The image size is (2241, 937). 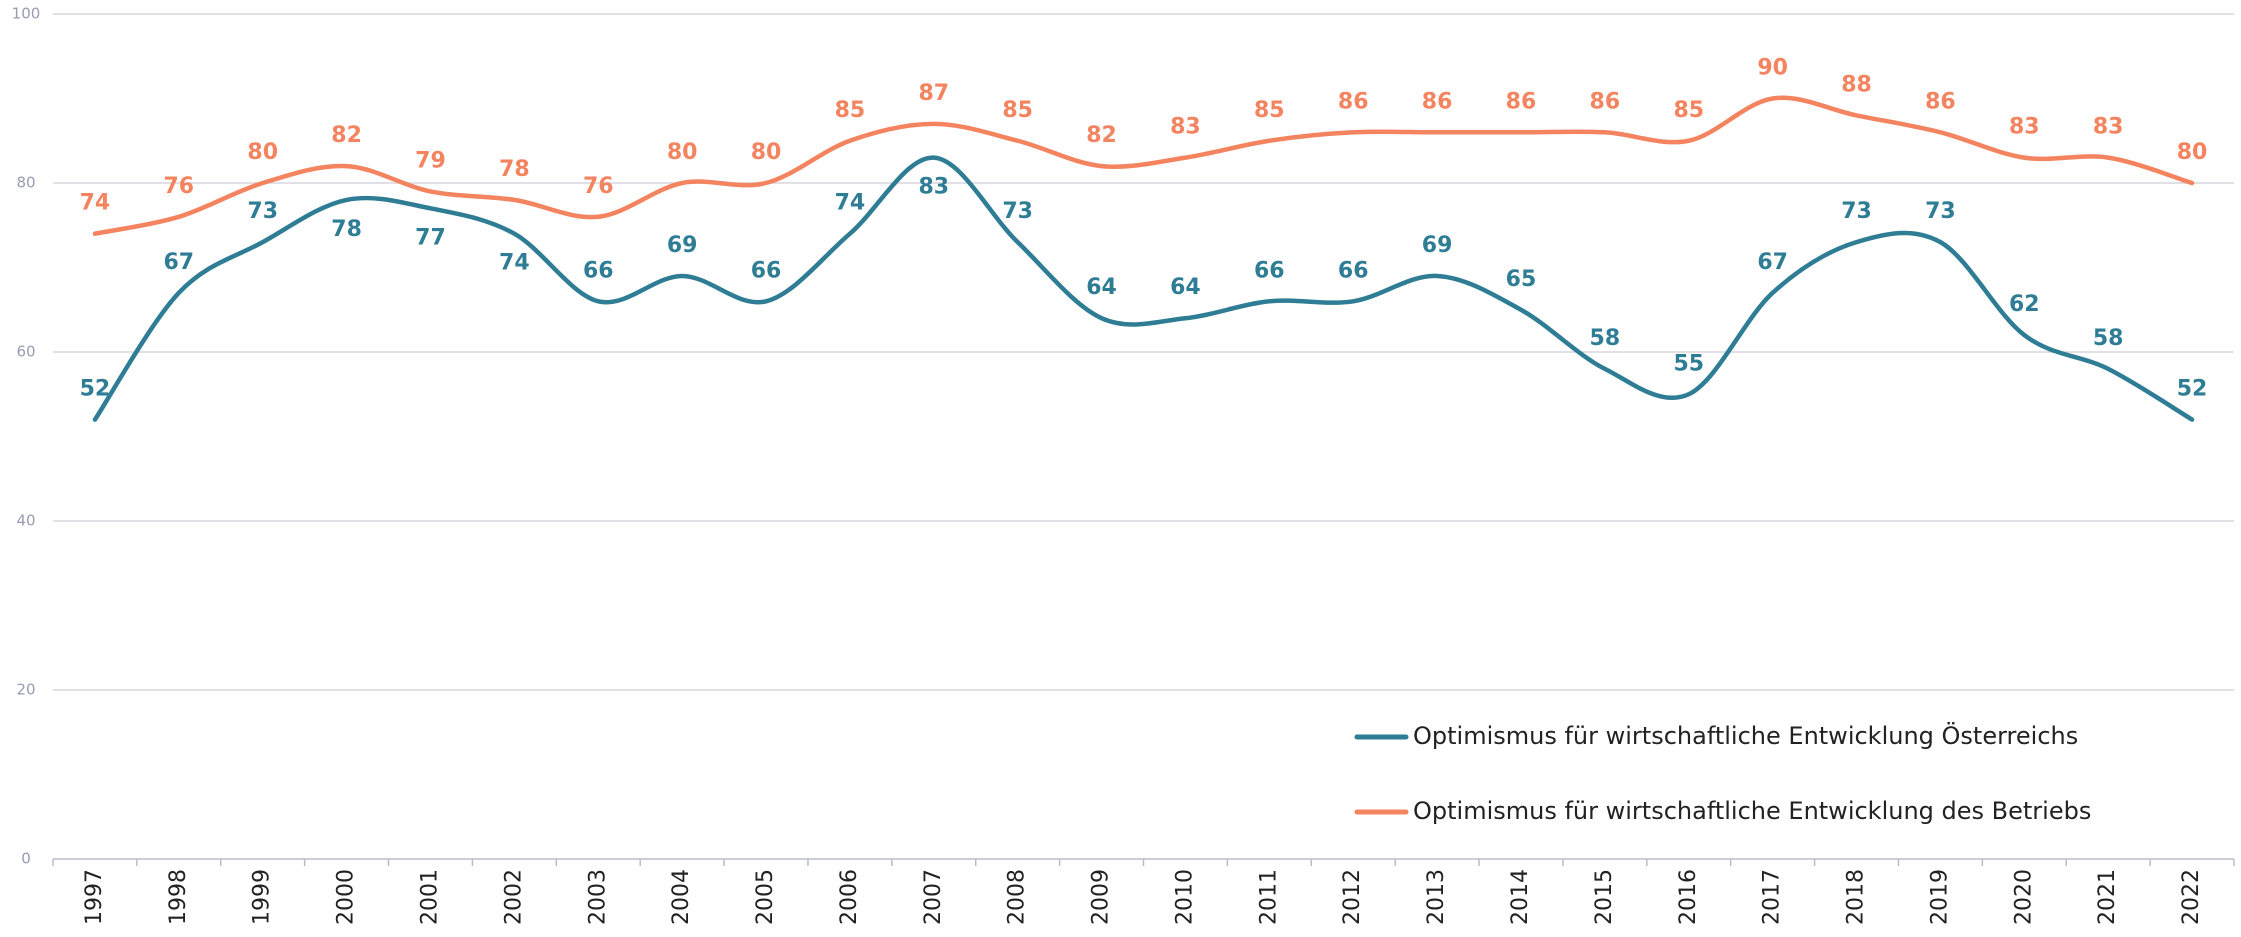 I want to click on x-tick-label: 2021, so click(x=2107, y=897).